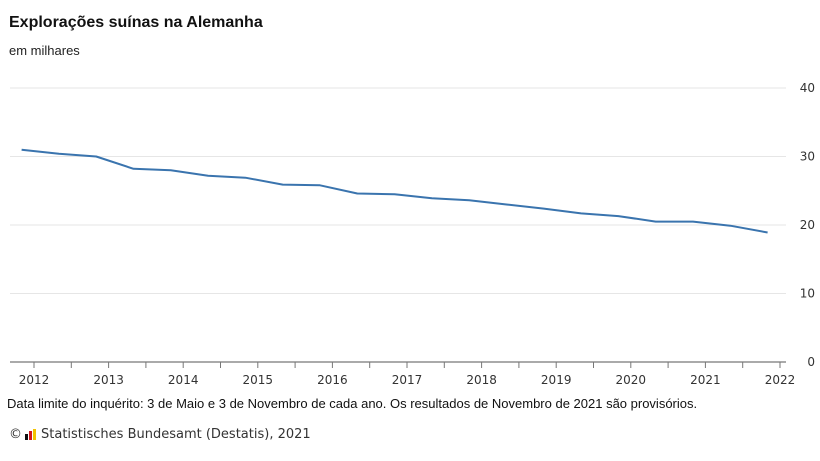 The image size is (820, 461). I want to click on chart-title: Explorações suínas na Alemanha, so click(136, 22).